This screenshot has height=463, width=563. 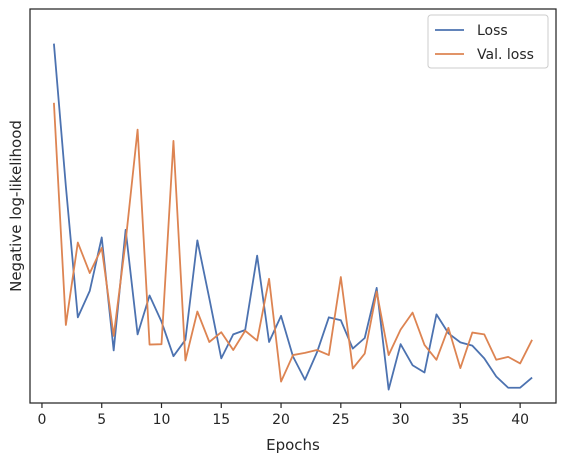 I want to click on x-axis-title: Epochs, so click(x=293, y=445).